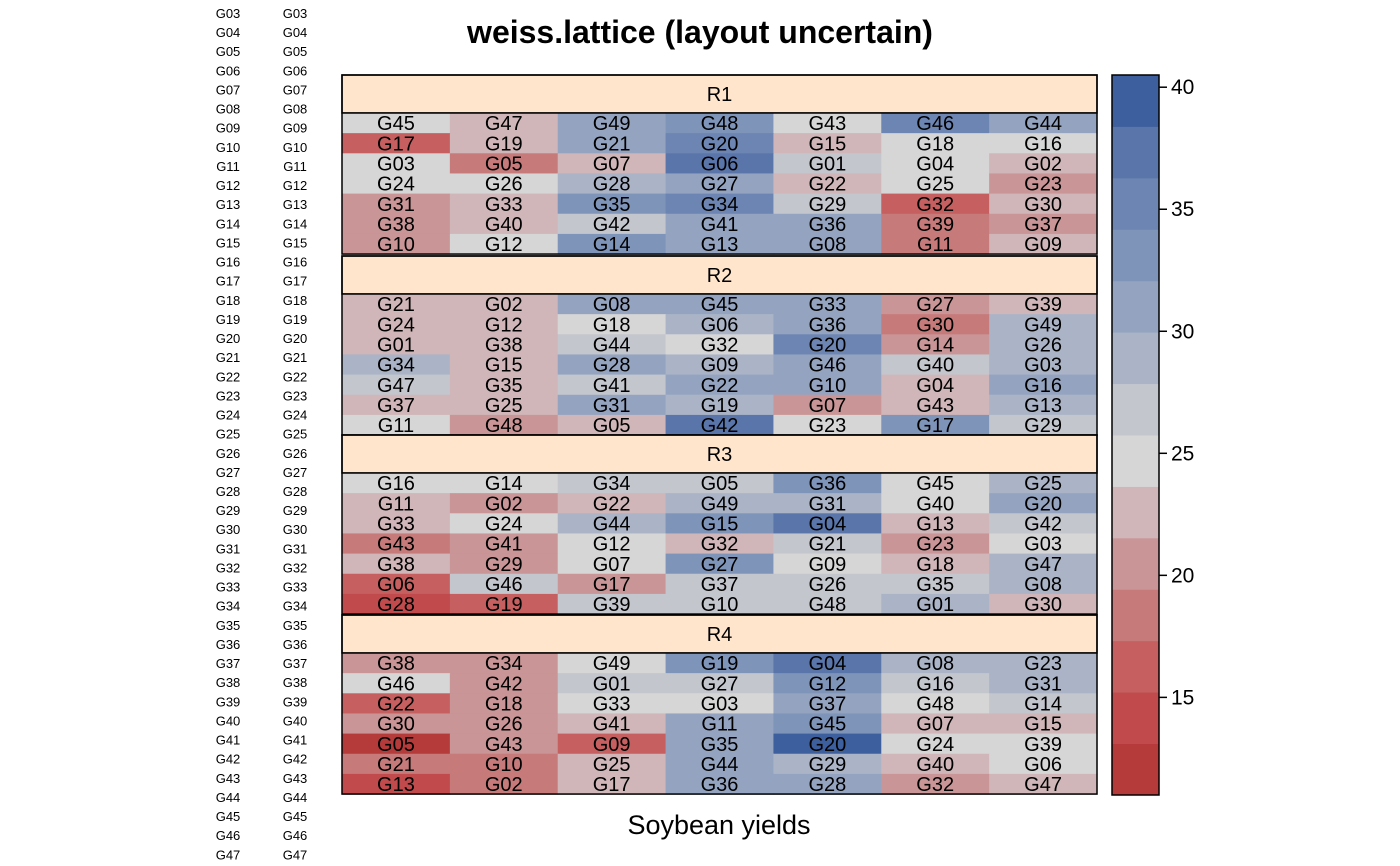 The width and height of the screenshot is (1400, 866). Describe the element at coordinates (504, 504) in the screenshot. I see `cell-label: G02` at that location.